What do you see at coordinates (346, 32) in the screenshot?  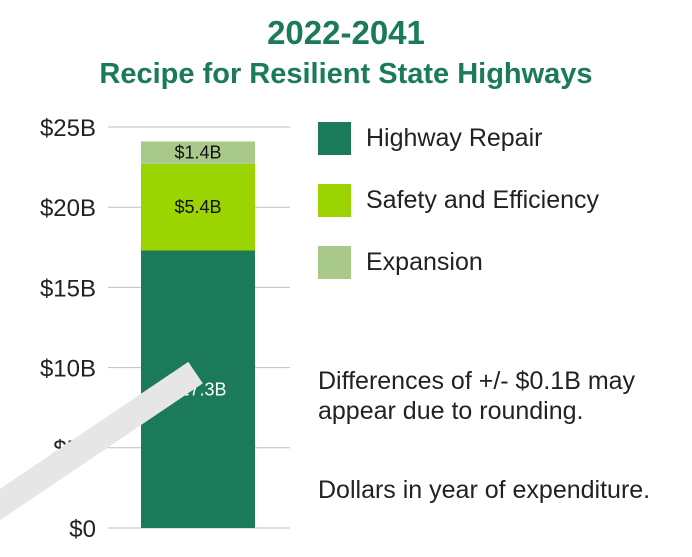 I see `chart-title-line1: 2022-2041` at bounding box center [346, 32].